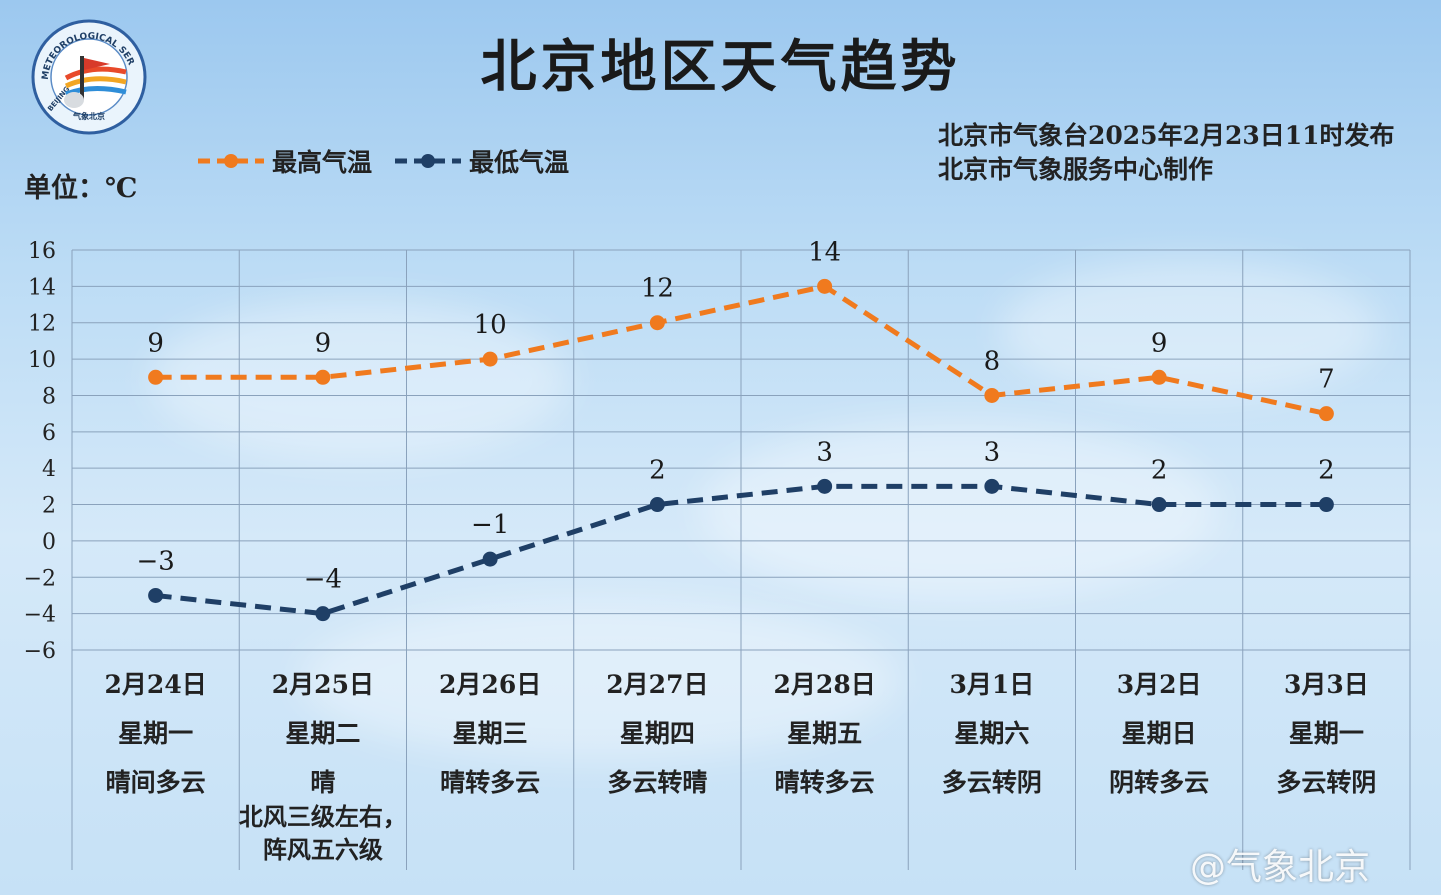 Image resolution: width=1441 pixels, height=895 pixels. I want to click on x-category-date: 3月2日, so click(1159, 684).